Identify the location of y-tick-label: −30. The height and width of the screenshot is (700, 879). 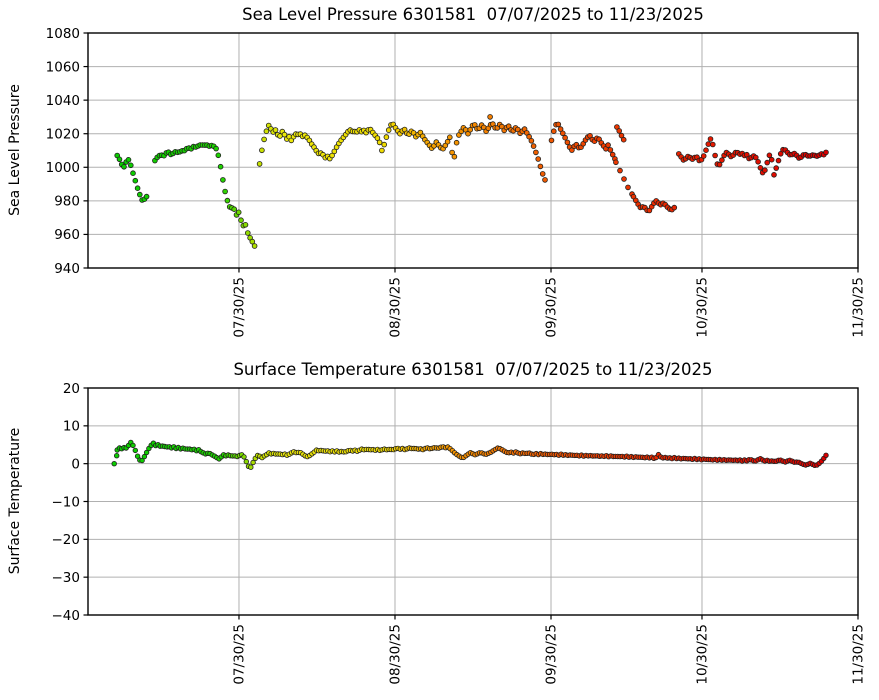
(66, 578).